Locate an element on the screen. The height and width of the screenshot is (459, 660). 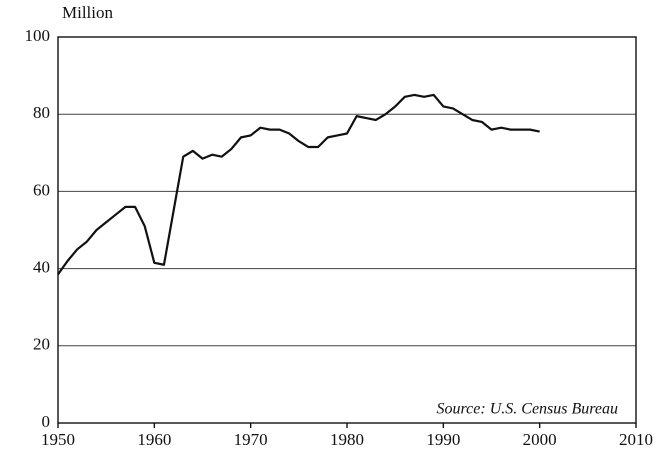
x-tick-label: 1980 is located at coordinates (347, 439).